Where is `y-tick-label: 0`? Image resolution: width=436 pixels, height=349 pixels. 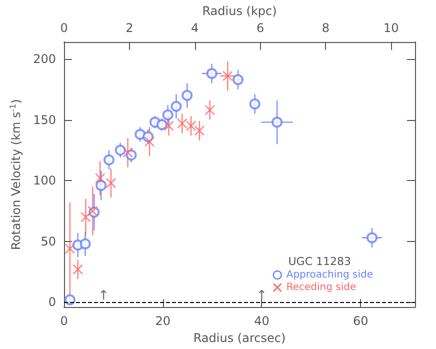
y-tick-label: 0 is located at coordinates (52, 302).